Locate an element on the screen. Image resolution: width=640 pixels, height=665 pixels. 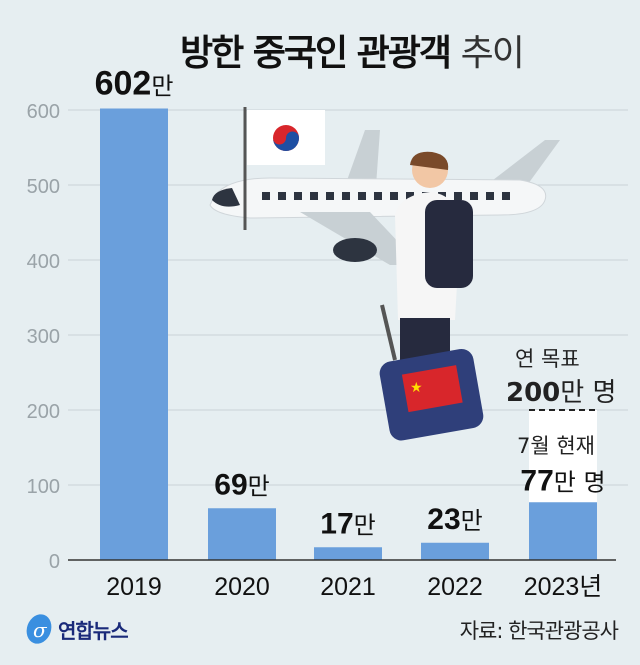
data-label: 69만 is located at coordinates (241, 484).